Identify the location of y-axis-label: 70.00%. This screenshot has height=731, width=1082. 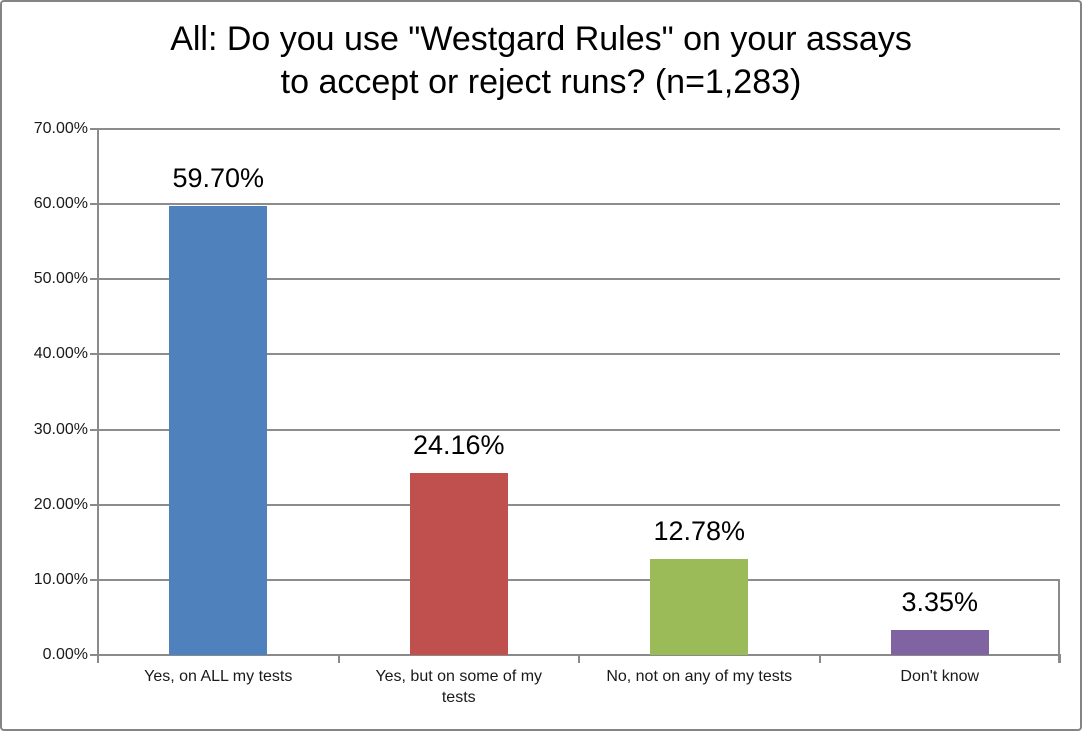
(60, 128).